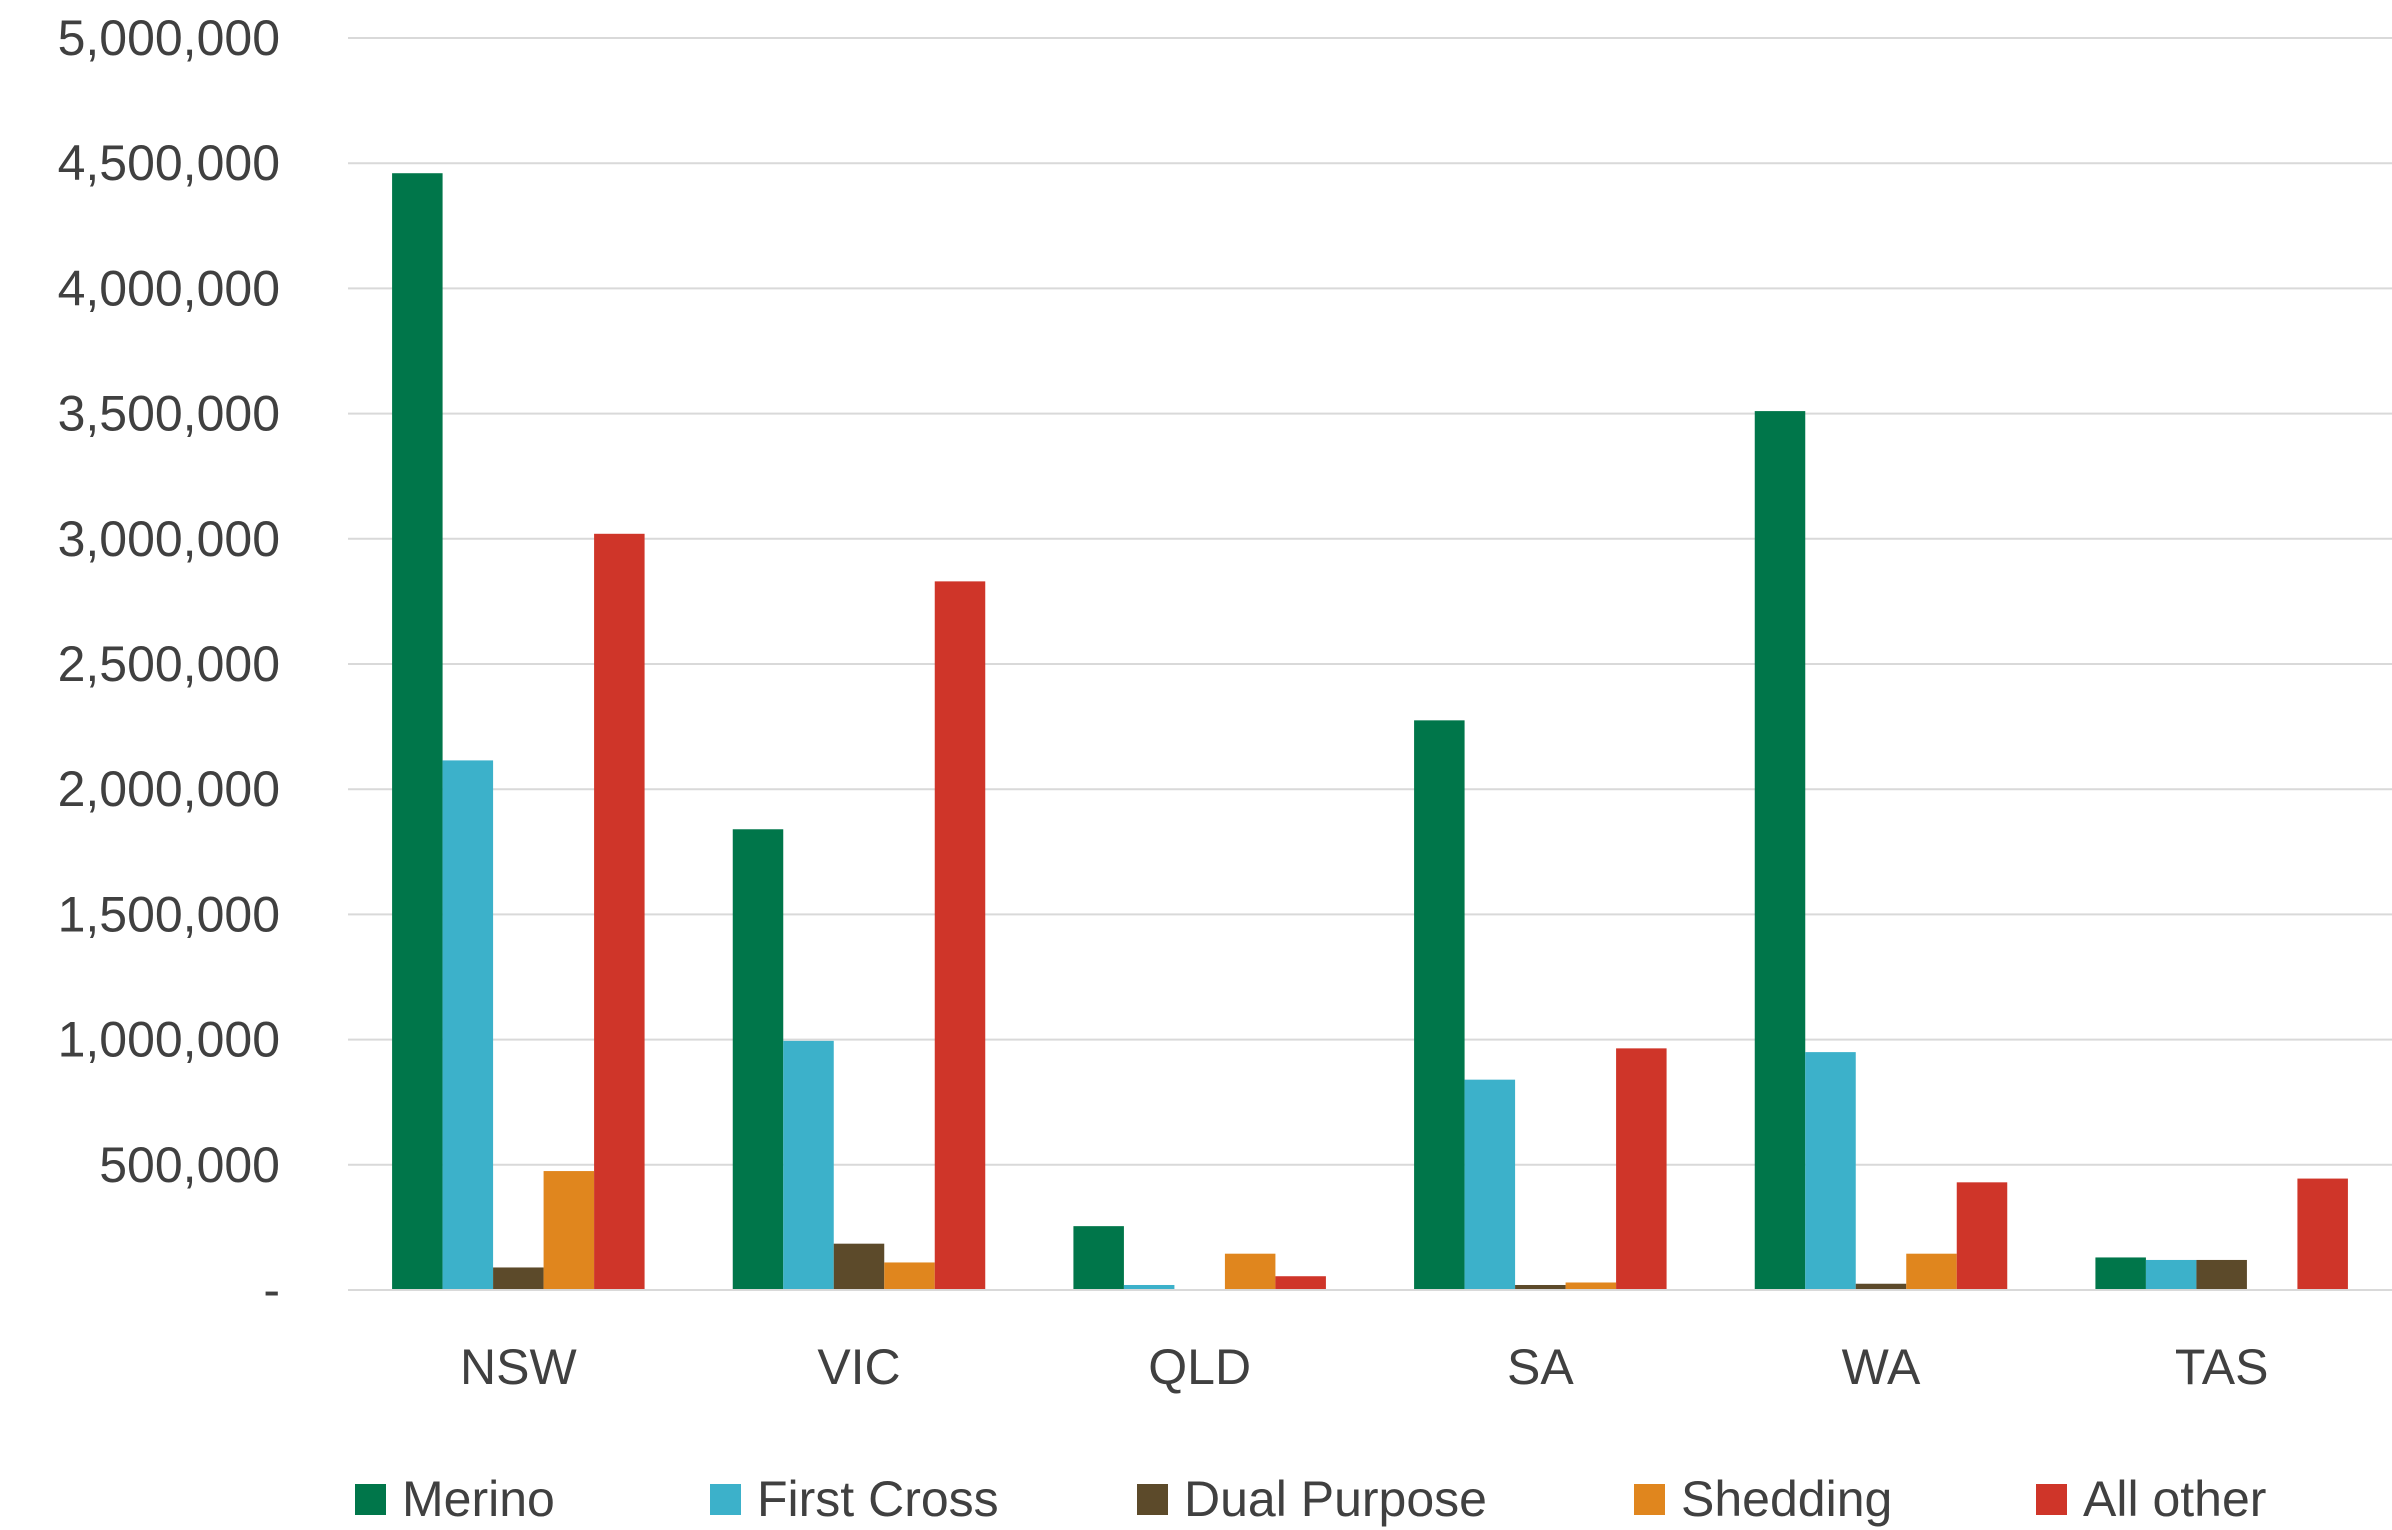 The height and width of the screenshot is (1530, 2392). Describe the element at coordinates (518, 1278) in the screenshot. I see `bar-nsw-dual-purpose` at that location.